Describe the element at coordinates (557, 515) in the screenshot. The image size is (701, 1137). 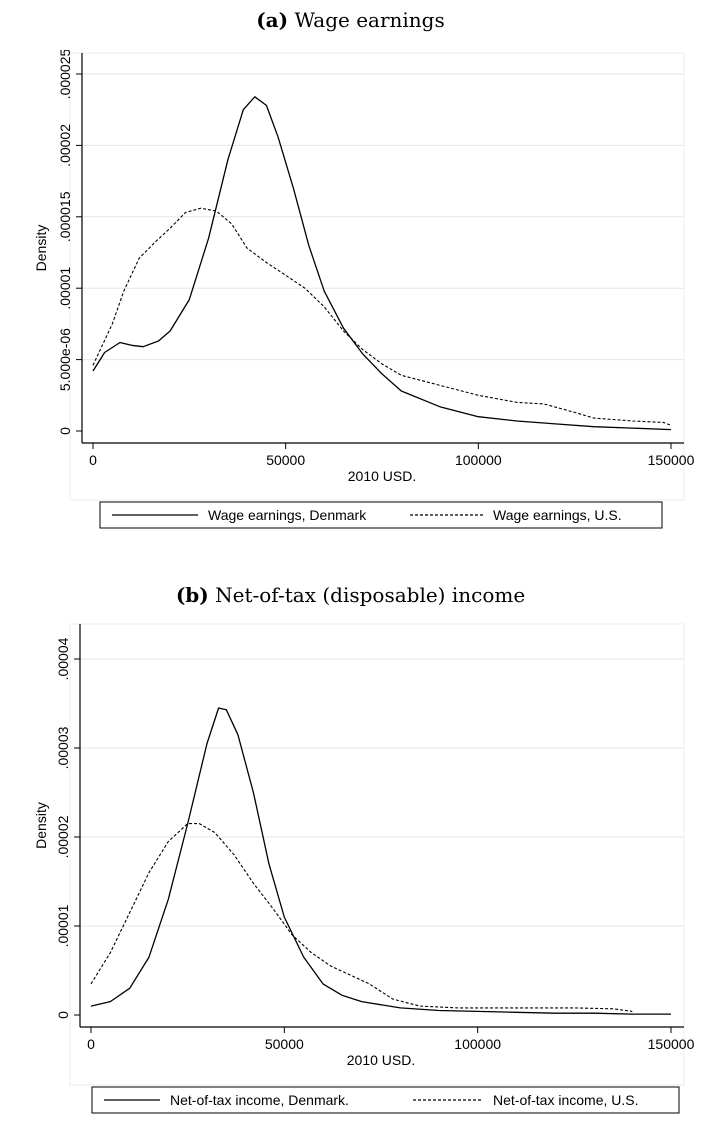
I see `chart-a-legend-label-2: Wage earnings, U.S.` at that location.